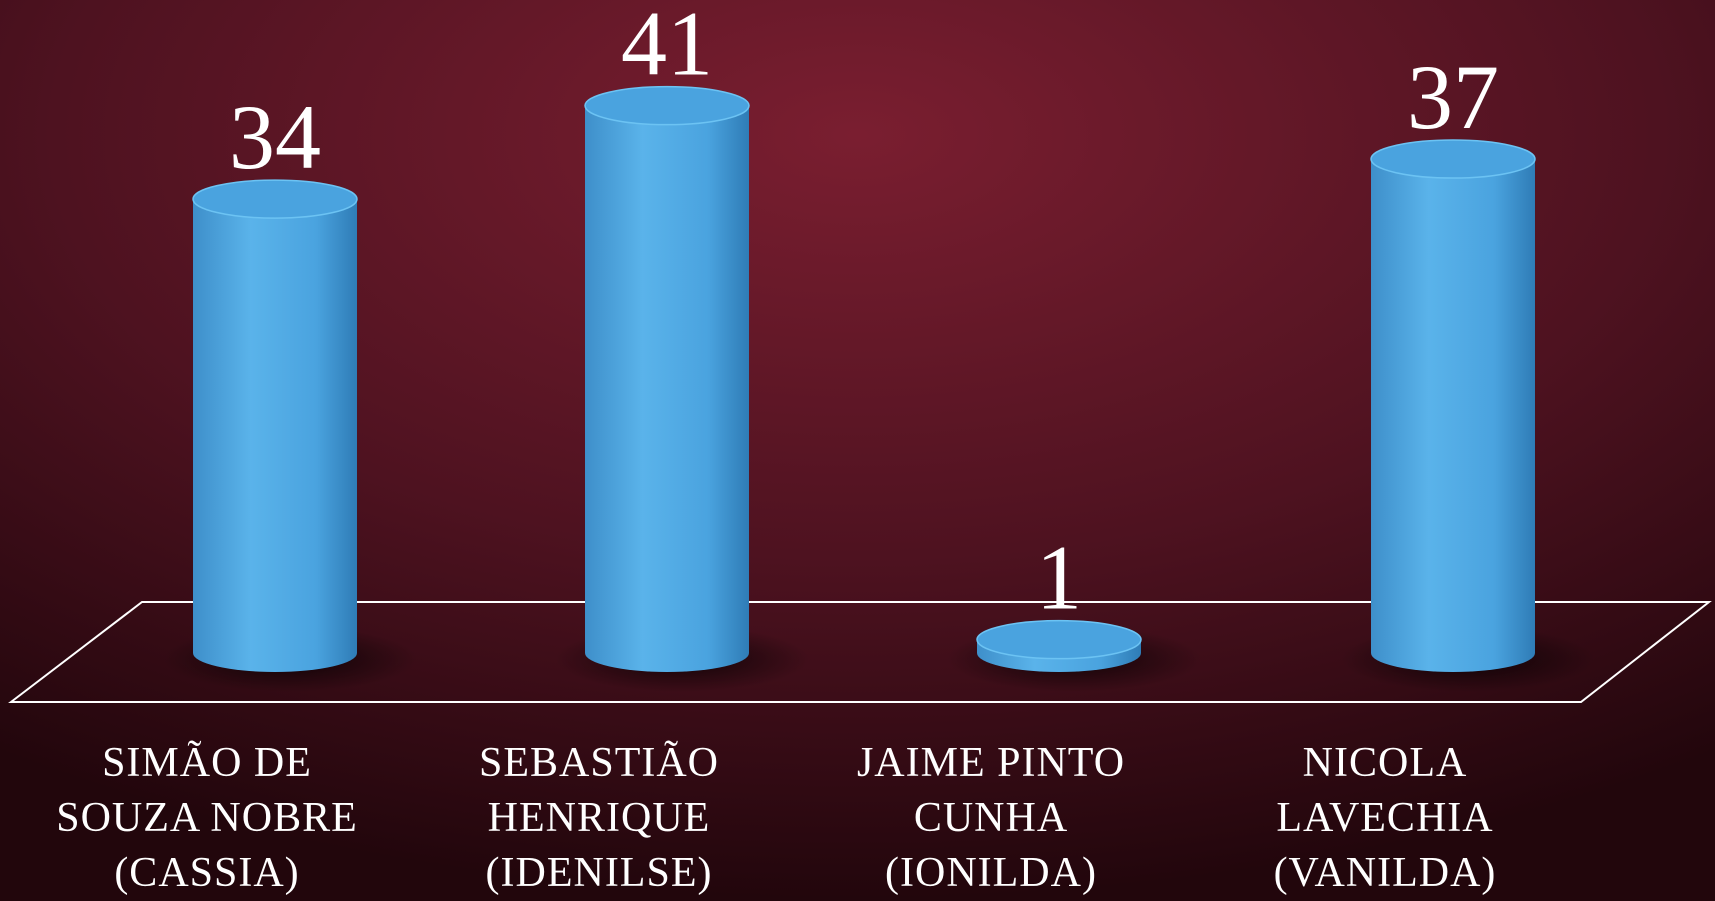 This screenshot has width=1715, height=901. What do you see at coordinates (207, 818) in the screenshot?
I see `x-tick-label: SIMÃO DE SOUZA NOBRE (CASSIA)` at bounding box center [207, 818].